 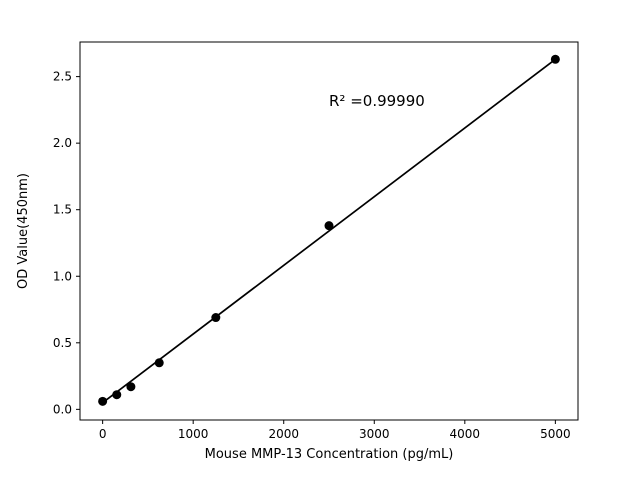 I want to click on y-tick-label: 2.5, so click(x=62, y=77).